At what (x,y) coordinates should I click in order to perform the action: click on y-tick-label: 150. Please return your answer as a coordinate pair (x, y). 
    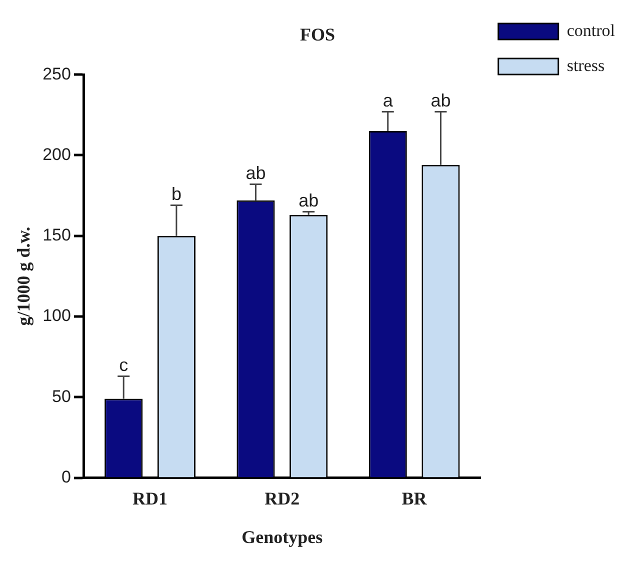
    Looking at the image, I should click on (56, 235).